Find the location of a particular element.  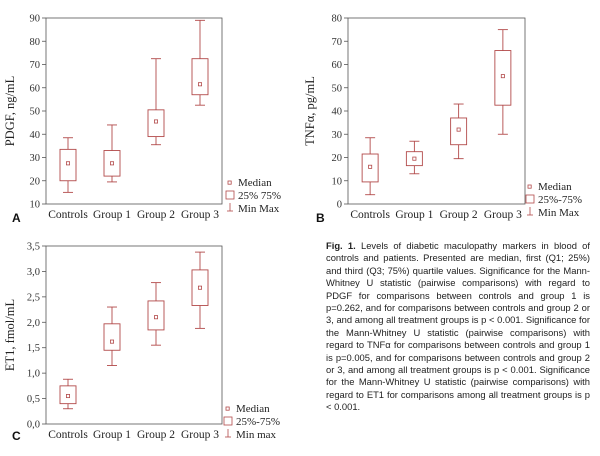

y-tick-label: 2,0 is located at coordinates (33, 323).